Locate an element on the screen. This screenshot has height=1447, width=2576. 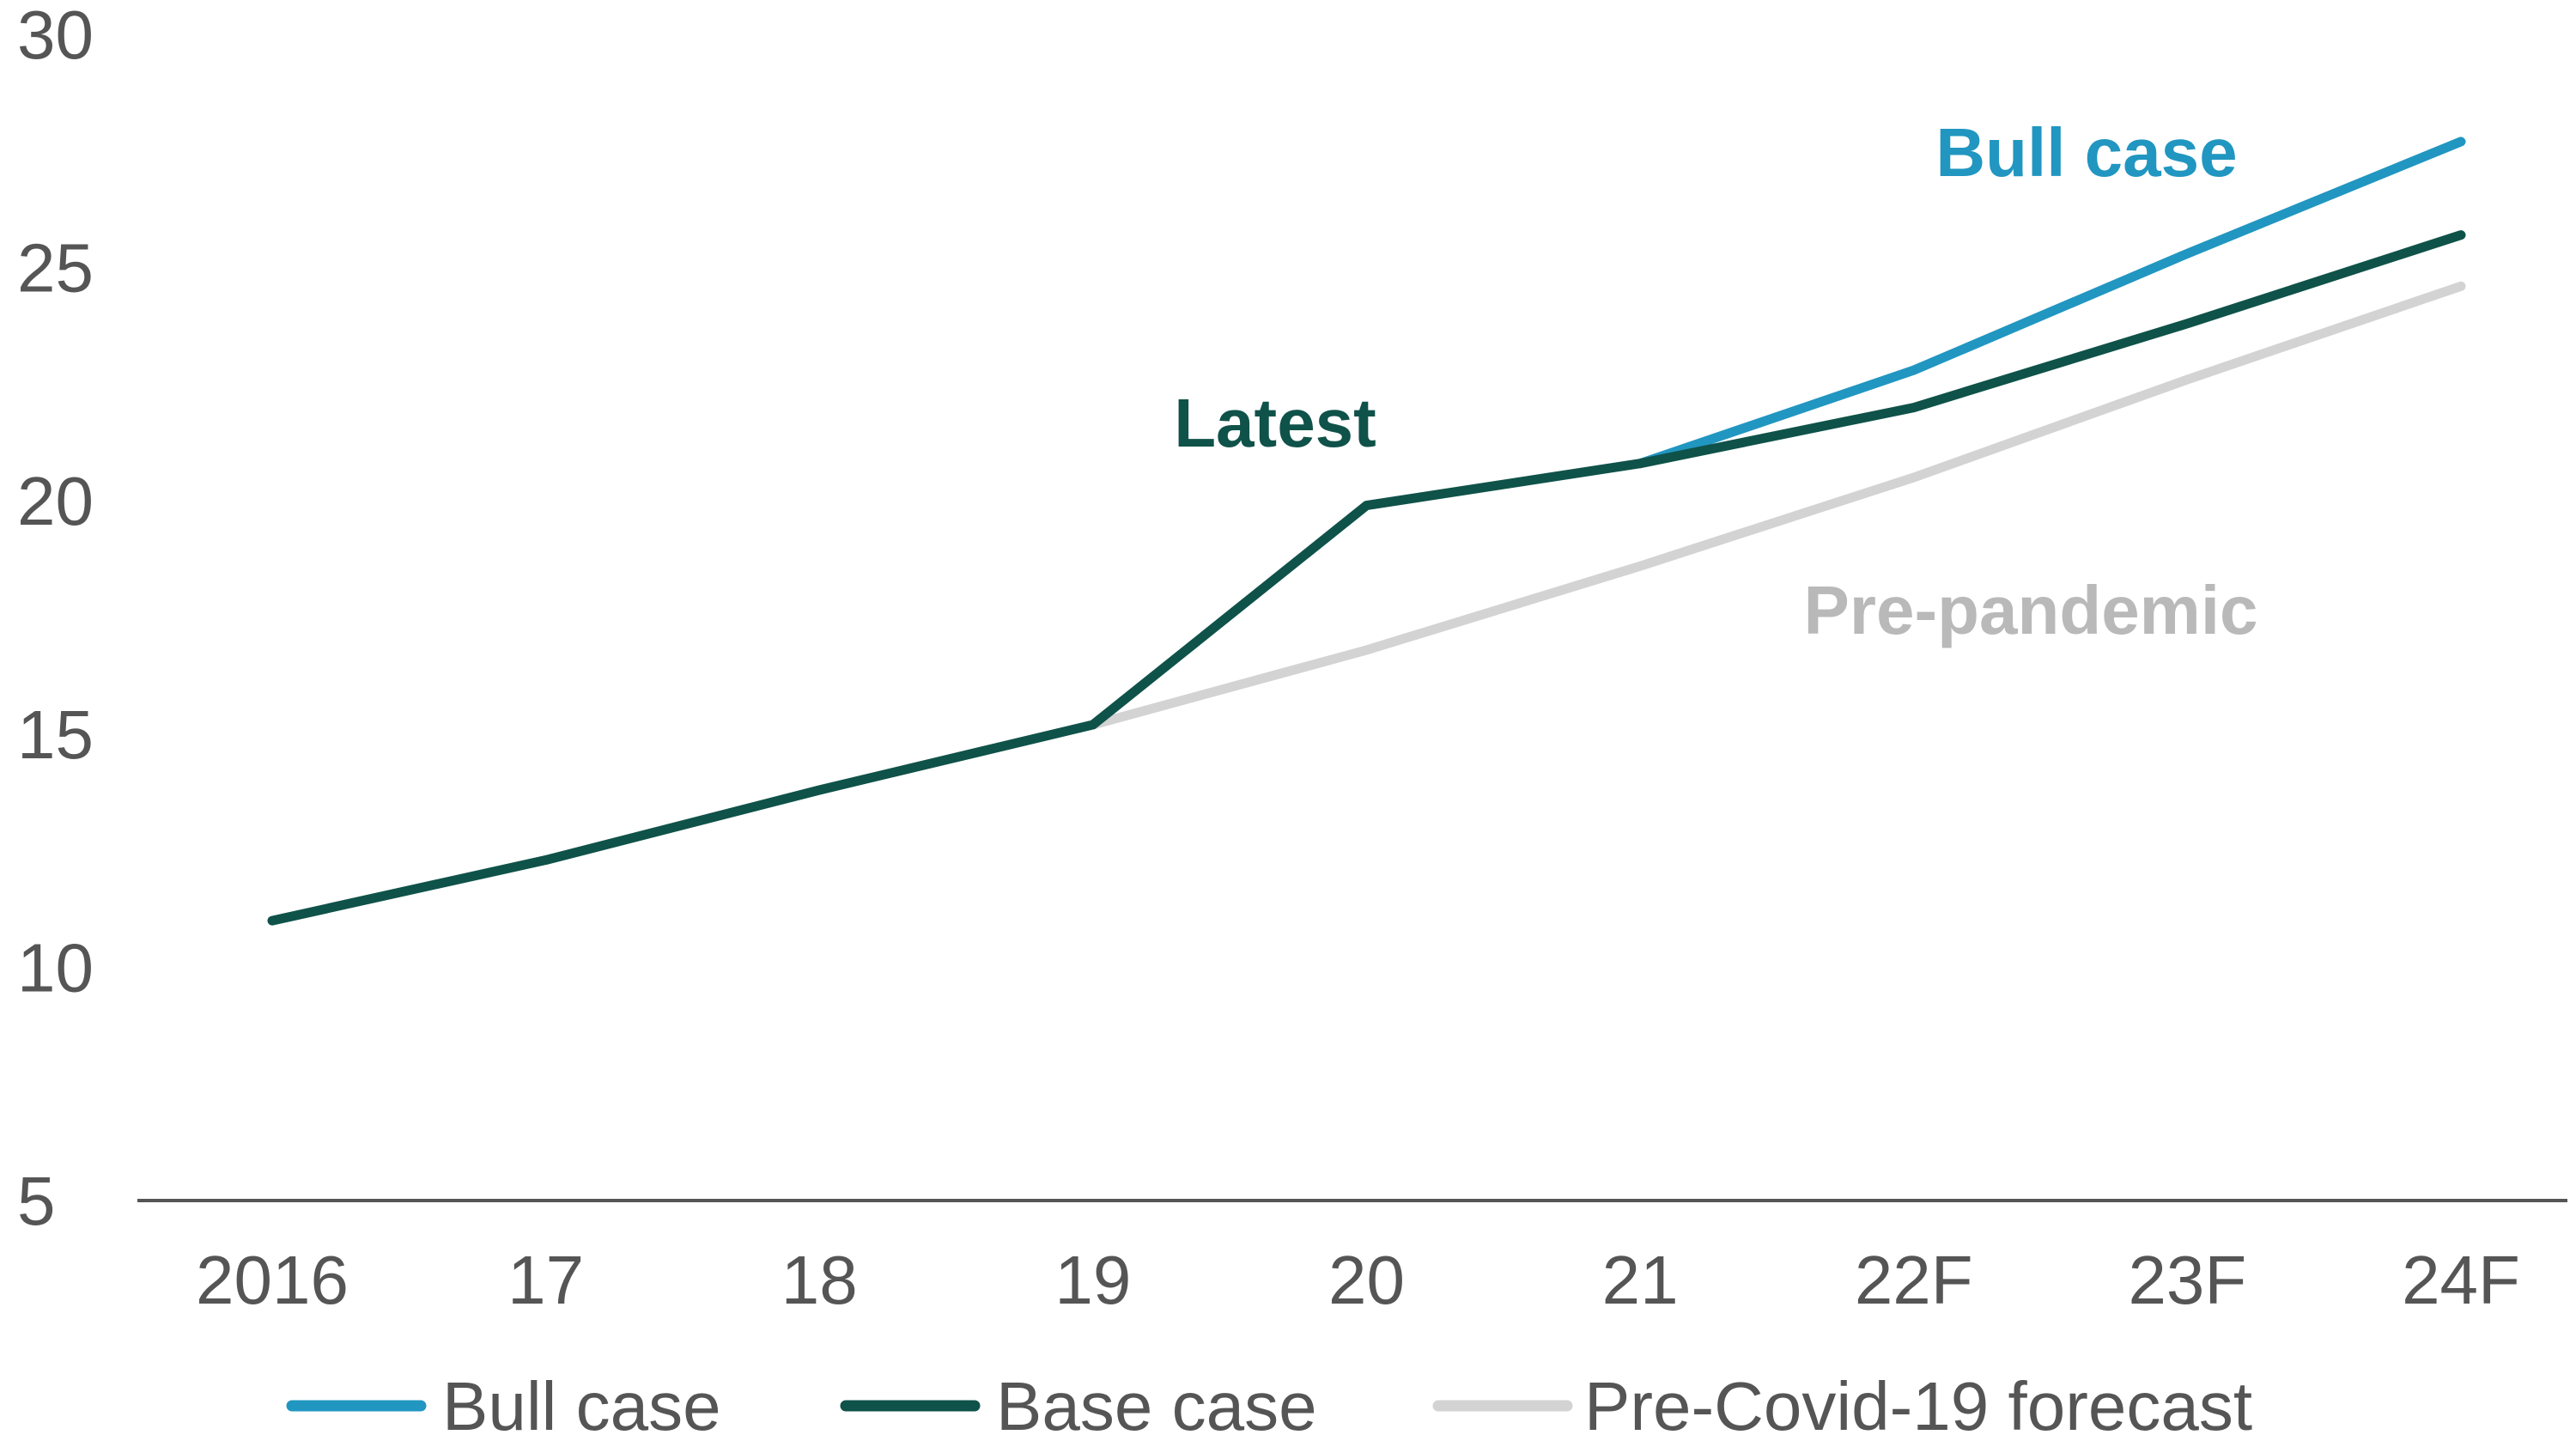
x-tick-label: 17 is located at coordinates (545, 1280).